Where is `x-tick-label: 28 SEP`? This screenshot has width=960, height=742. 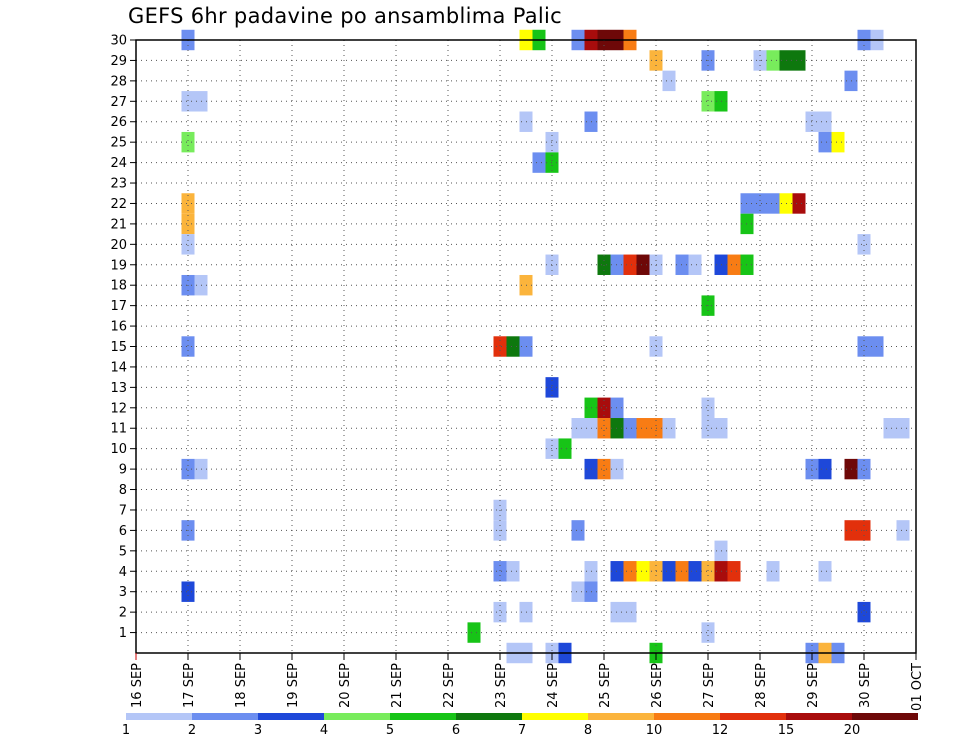
x-tick-label: 28 SEP is located at coordinates (761, 685).